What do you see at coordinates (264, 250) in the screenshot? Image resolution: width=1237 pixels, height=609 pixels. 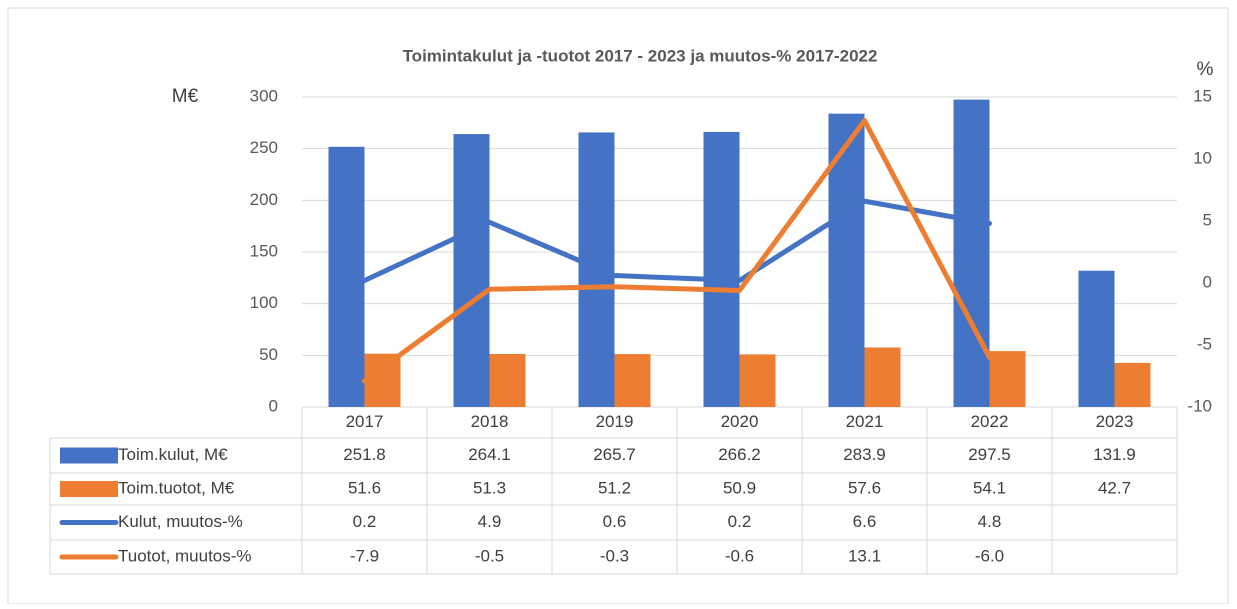 I see `y-tick-label: 150` at bounding box center [264, 250].